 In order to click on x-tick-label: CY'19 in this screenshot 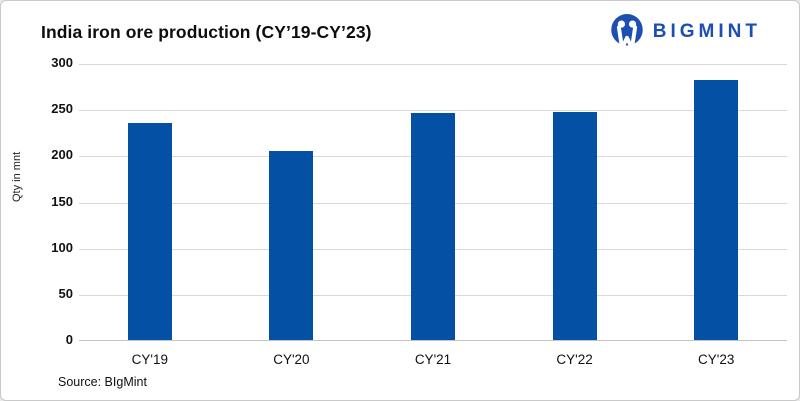, I will do `click(149, 359)`.